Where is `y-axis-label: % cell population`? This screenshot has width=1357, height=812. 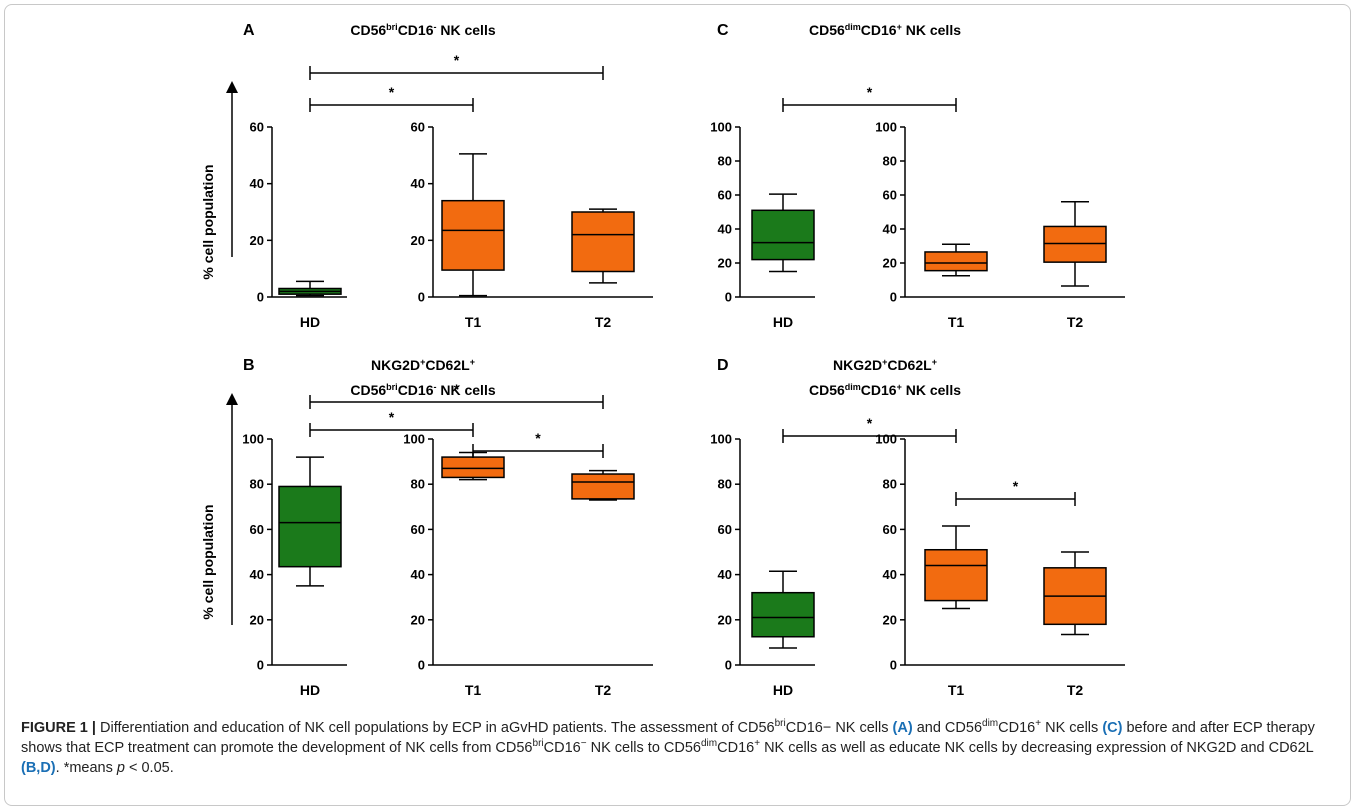
y-axis-label: % cell population is located at coordinates (208, 221).